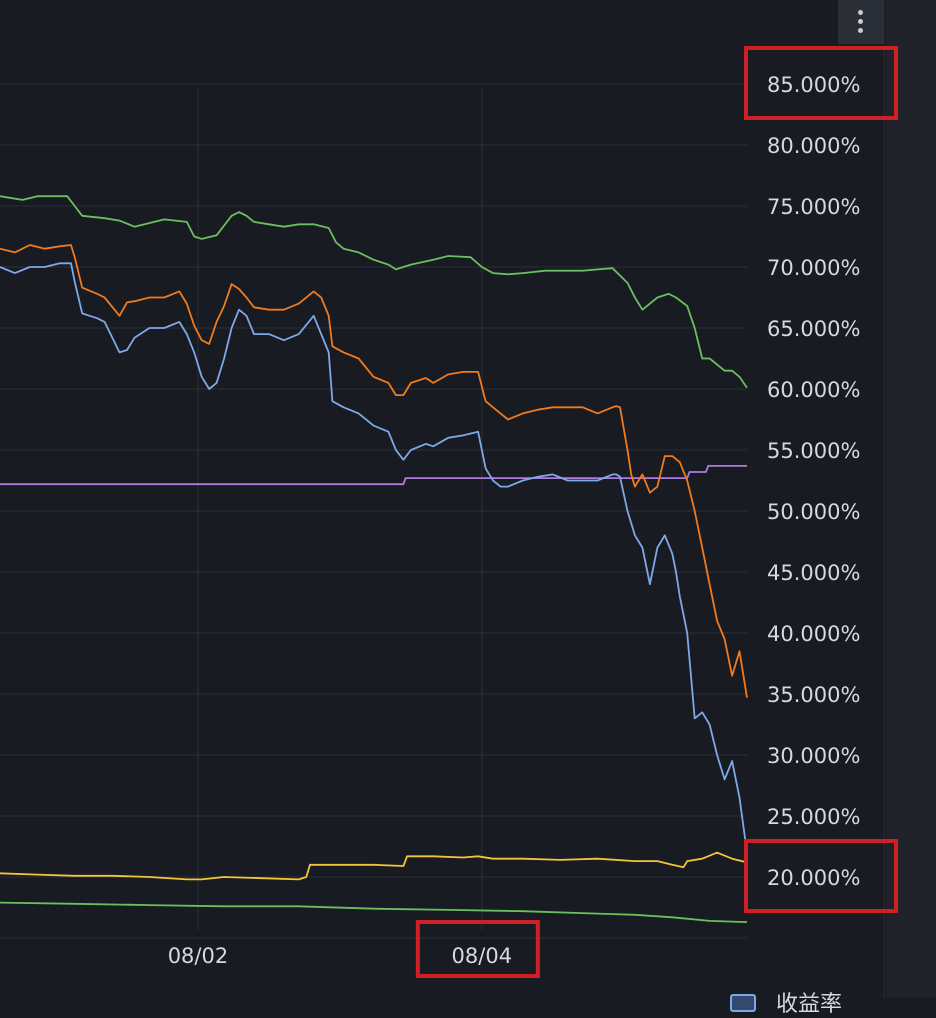  What do you see at coordinates (813, 451) in the screenshot?
I see `y-tick-label: 55.000%` at bounding box center [813, 451].